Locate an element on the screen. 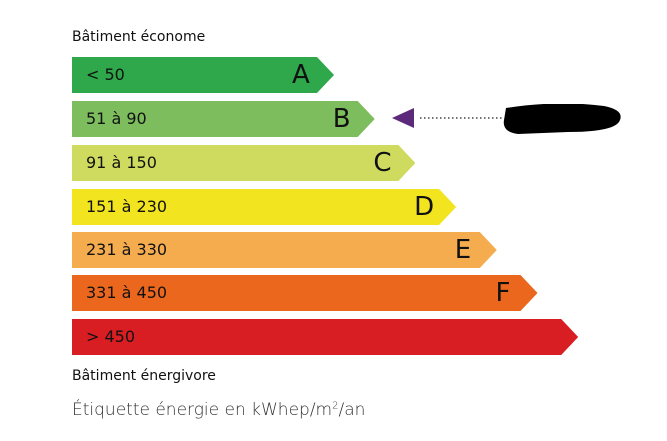 The width and height of the screenshot is (667, 441). class-range: 231 à 330 is located at coordinates (127, 249).